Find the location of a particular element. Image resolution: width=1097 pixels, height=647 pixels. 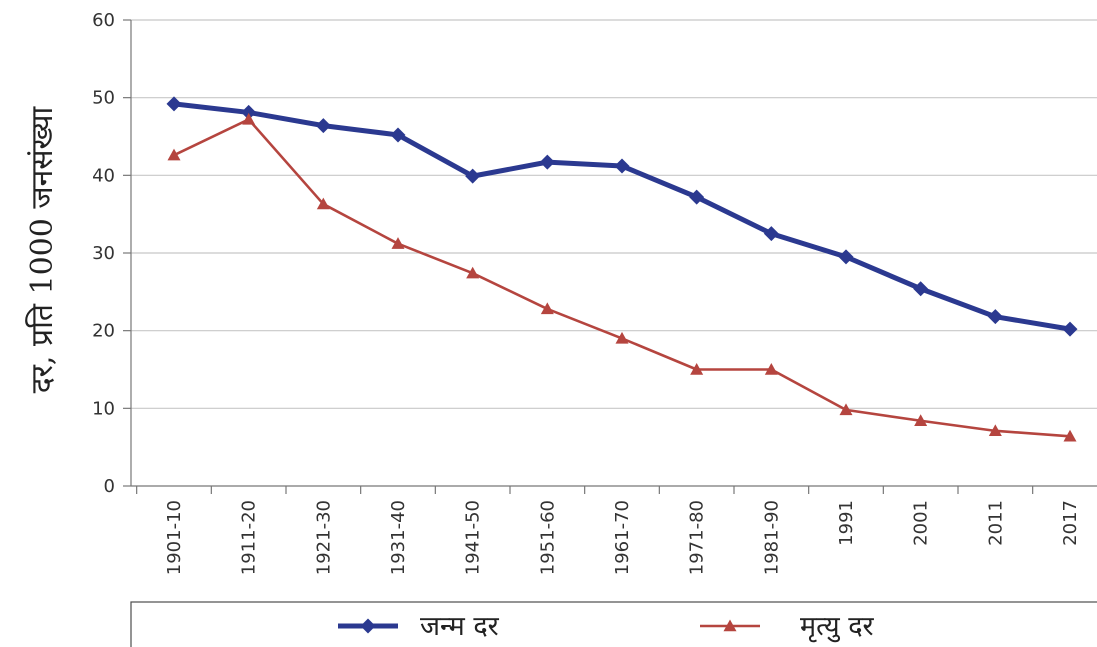

x-tick-label: 1961-70 is located at coordinates (622, 537).